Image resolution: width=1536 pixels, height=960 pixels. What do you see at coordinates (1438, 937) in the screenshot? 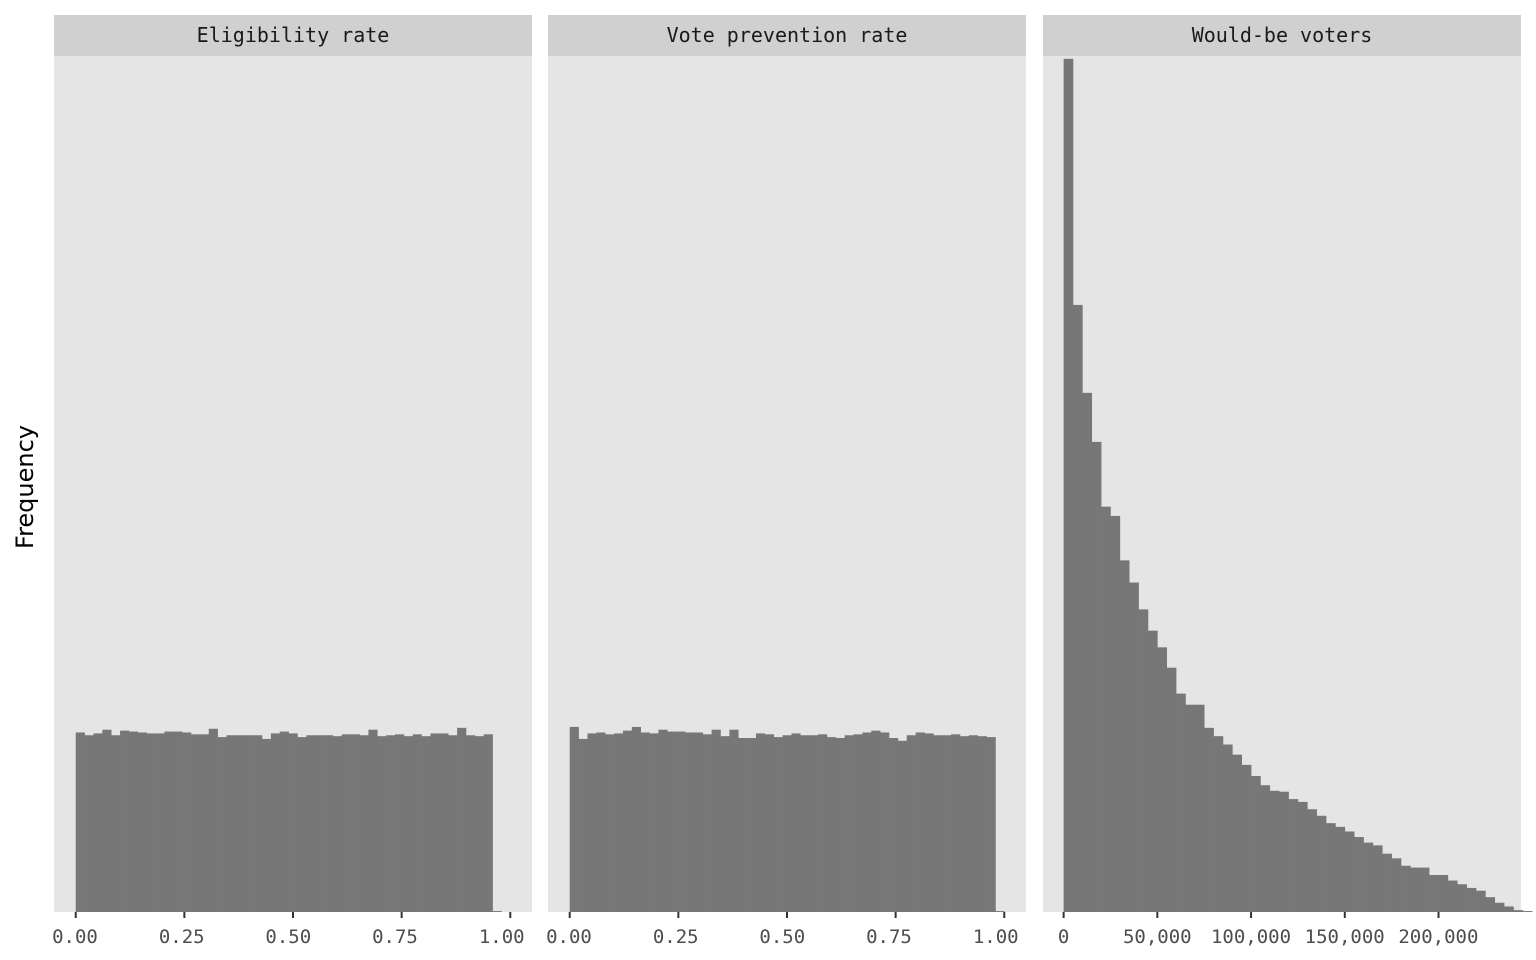
I see `x-tick-label: 200,000` at bounding box center [1438, 937].